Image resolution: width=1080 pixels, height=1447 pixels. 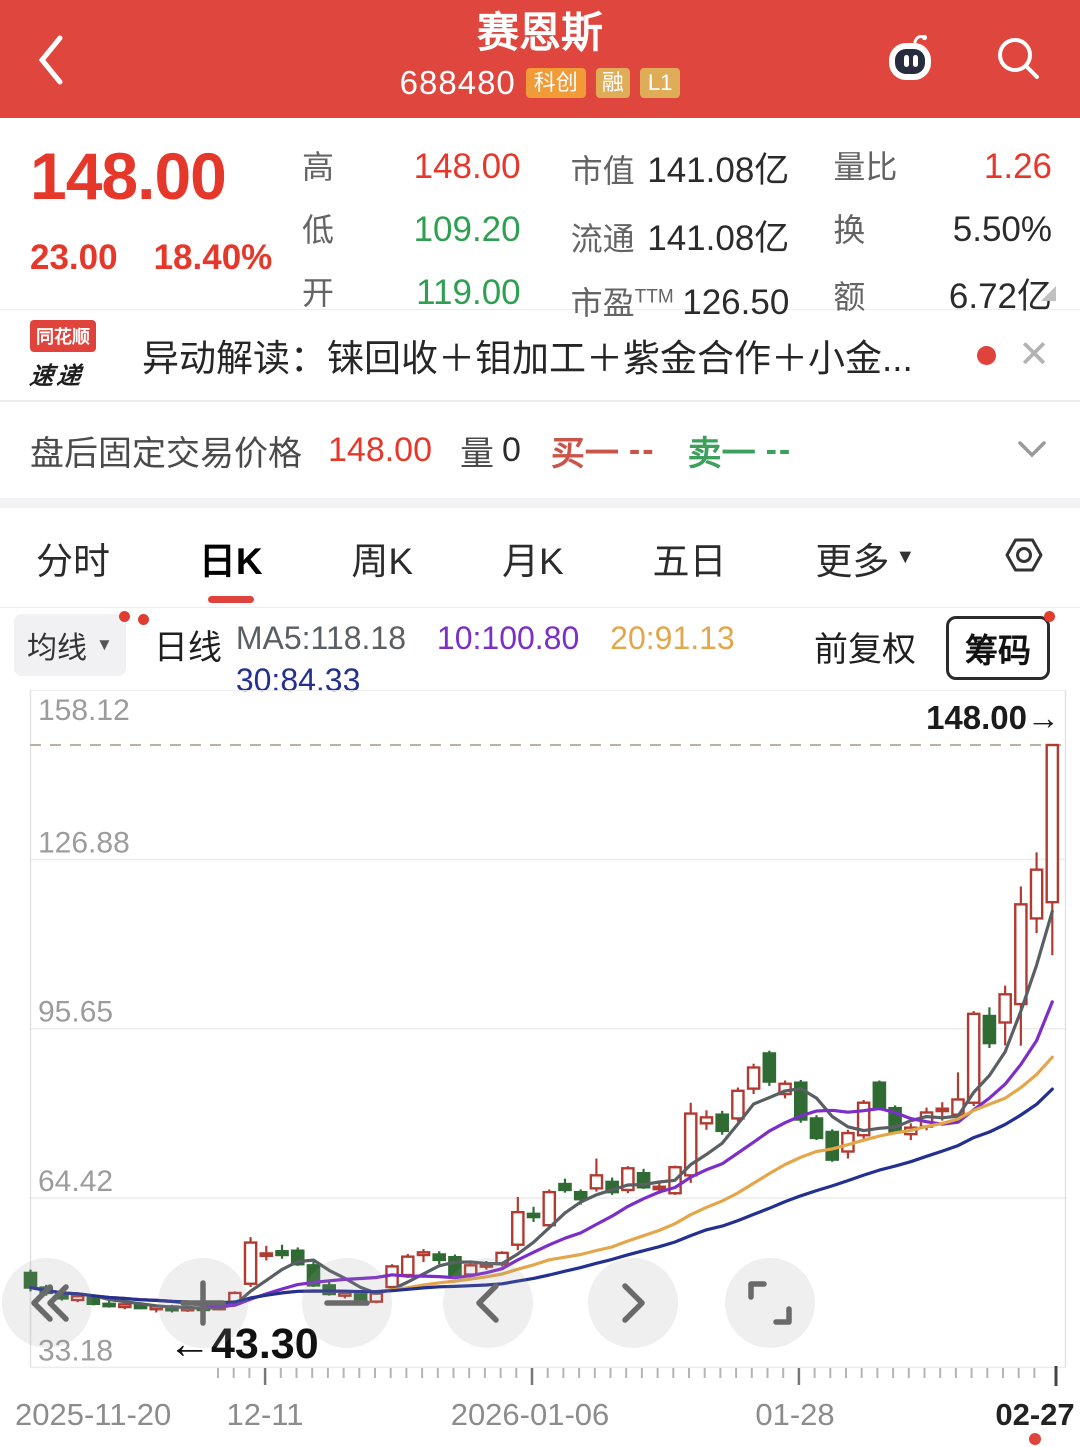 What do you see at coordinates (468, 292) in the screenshot?
I see `open-value: 119.00` at bounding box center [468, 292].